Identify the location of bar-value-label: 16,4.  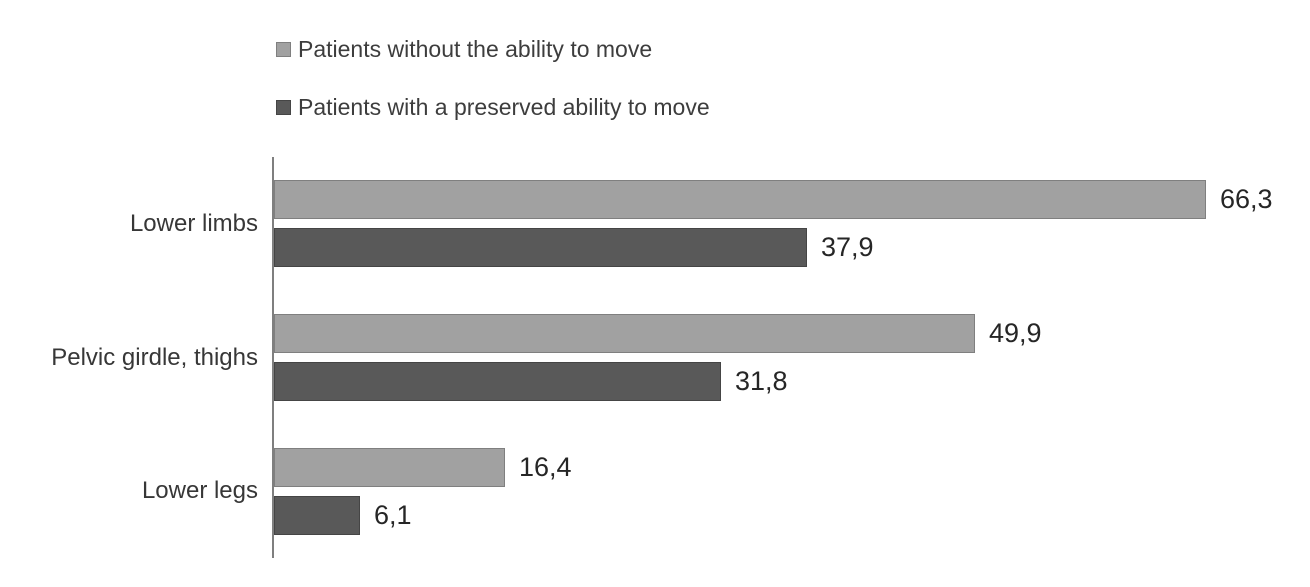
(545, 466).